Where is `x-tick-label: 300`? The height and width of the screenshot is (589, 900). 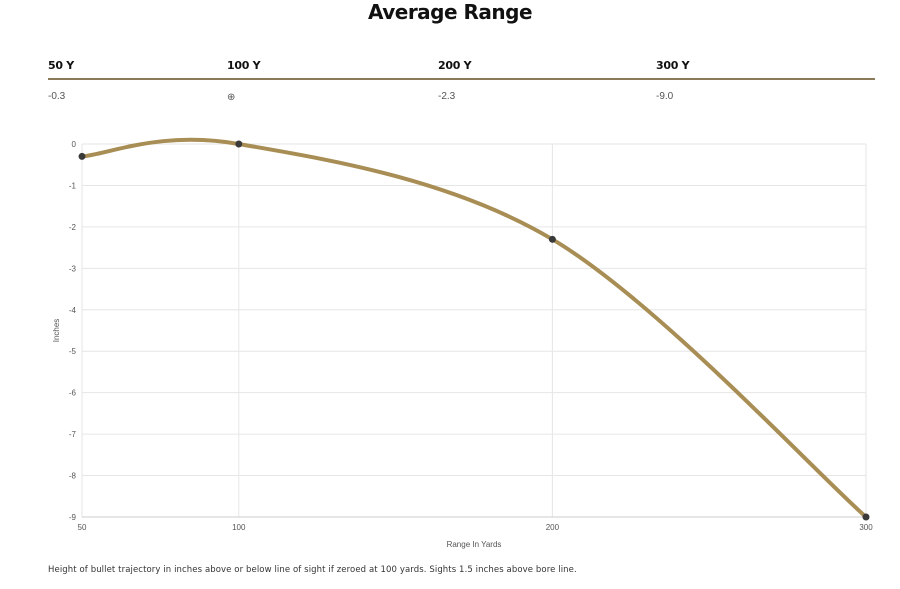 x-tick-label: 300 is located at coordinates (866, 527).